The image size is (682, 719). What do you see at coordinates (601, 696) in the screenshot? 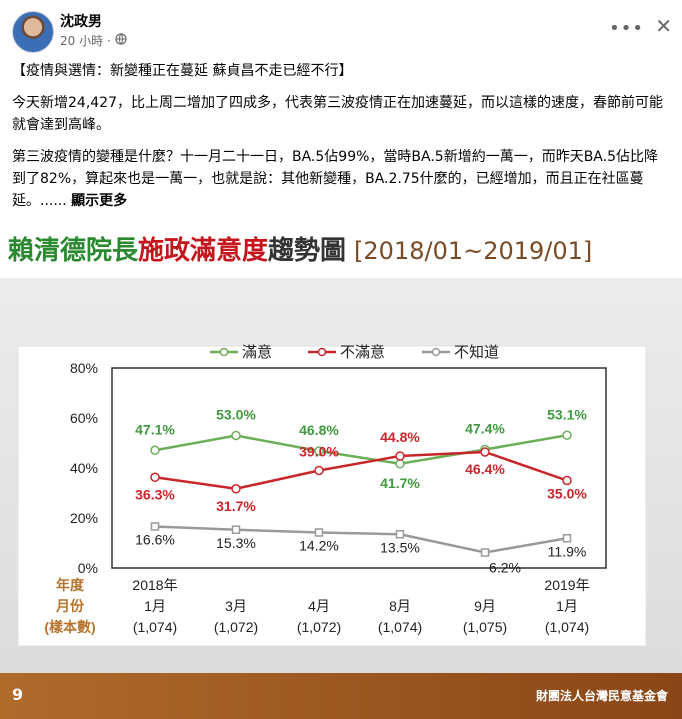
I see `figure-org-name: 財團法人台灣民意基金會` at bounding box center [601, 696].